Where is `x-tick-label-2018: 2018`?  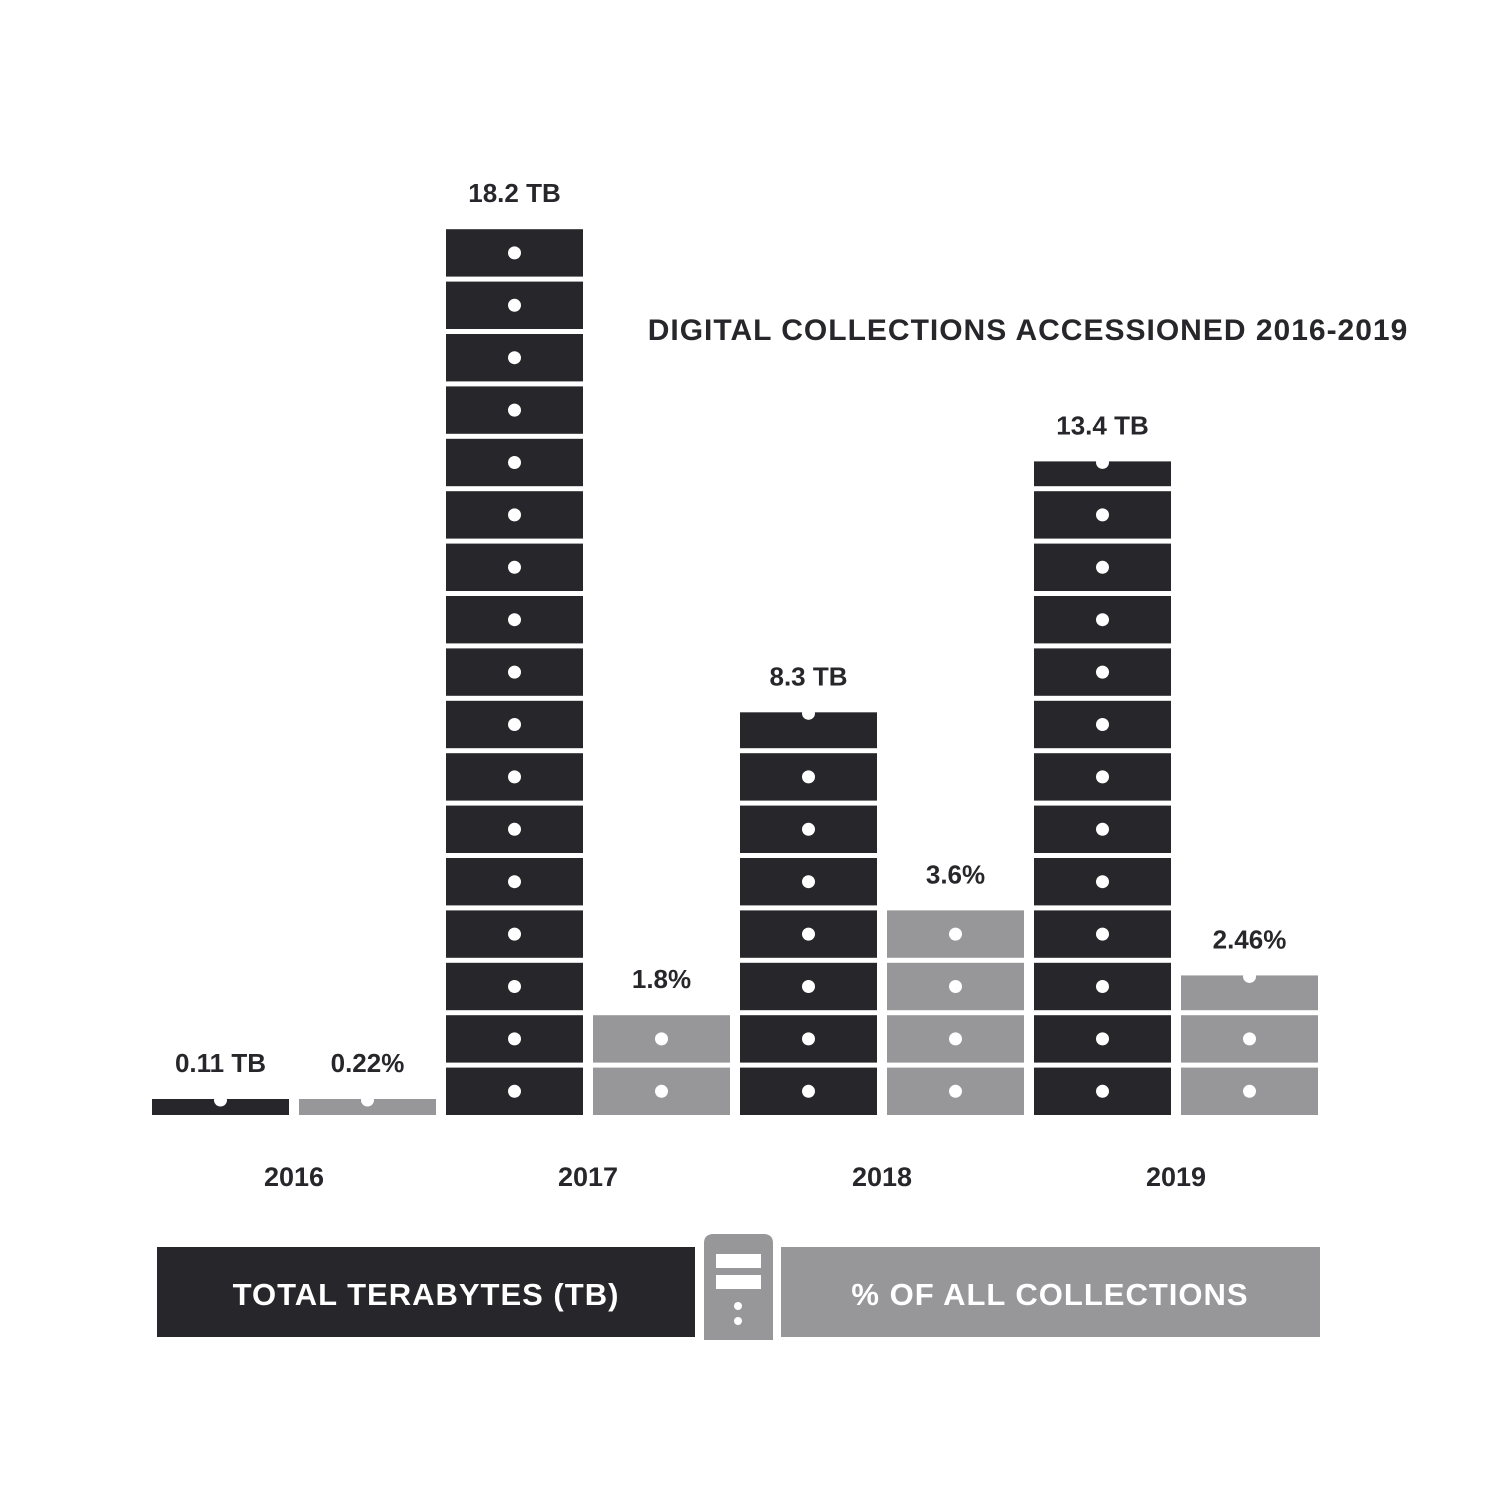
x-tick-label-2018: 2018 is located at coordinates (882, 1177).